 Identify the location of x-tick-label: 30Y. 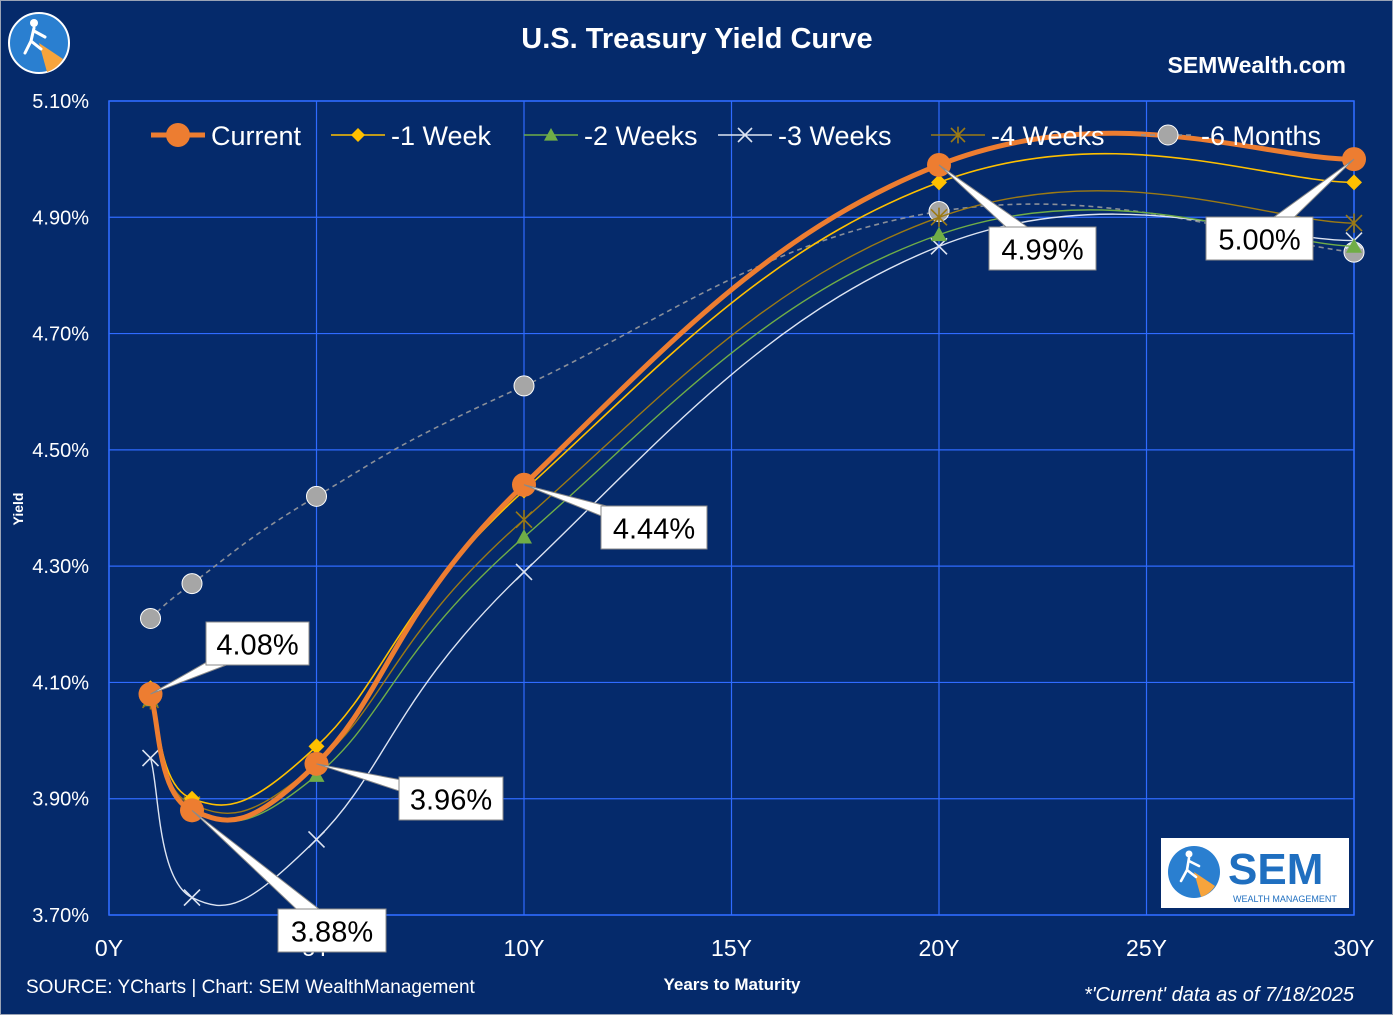
(1354, 948).